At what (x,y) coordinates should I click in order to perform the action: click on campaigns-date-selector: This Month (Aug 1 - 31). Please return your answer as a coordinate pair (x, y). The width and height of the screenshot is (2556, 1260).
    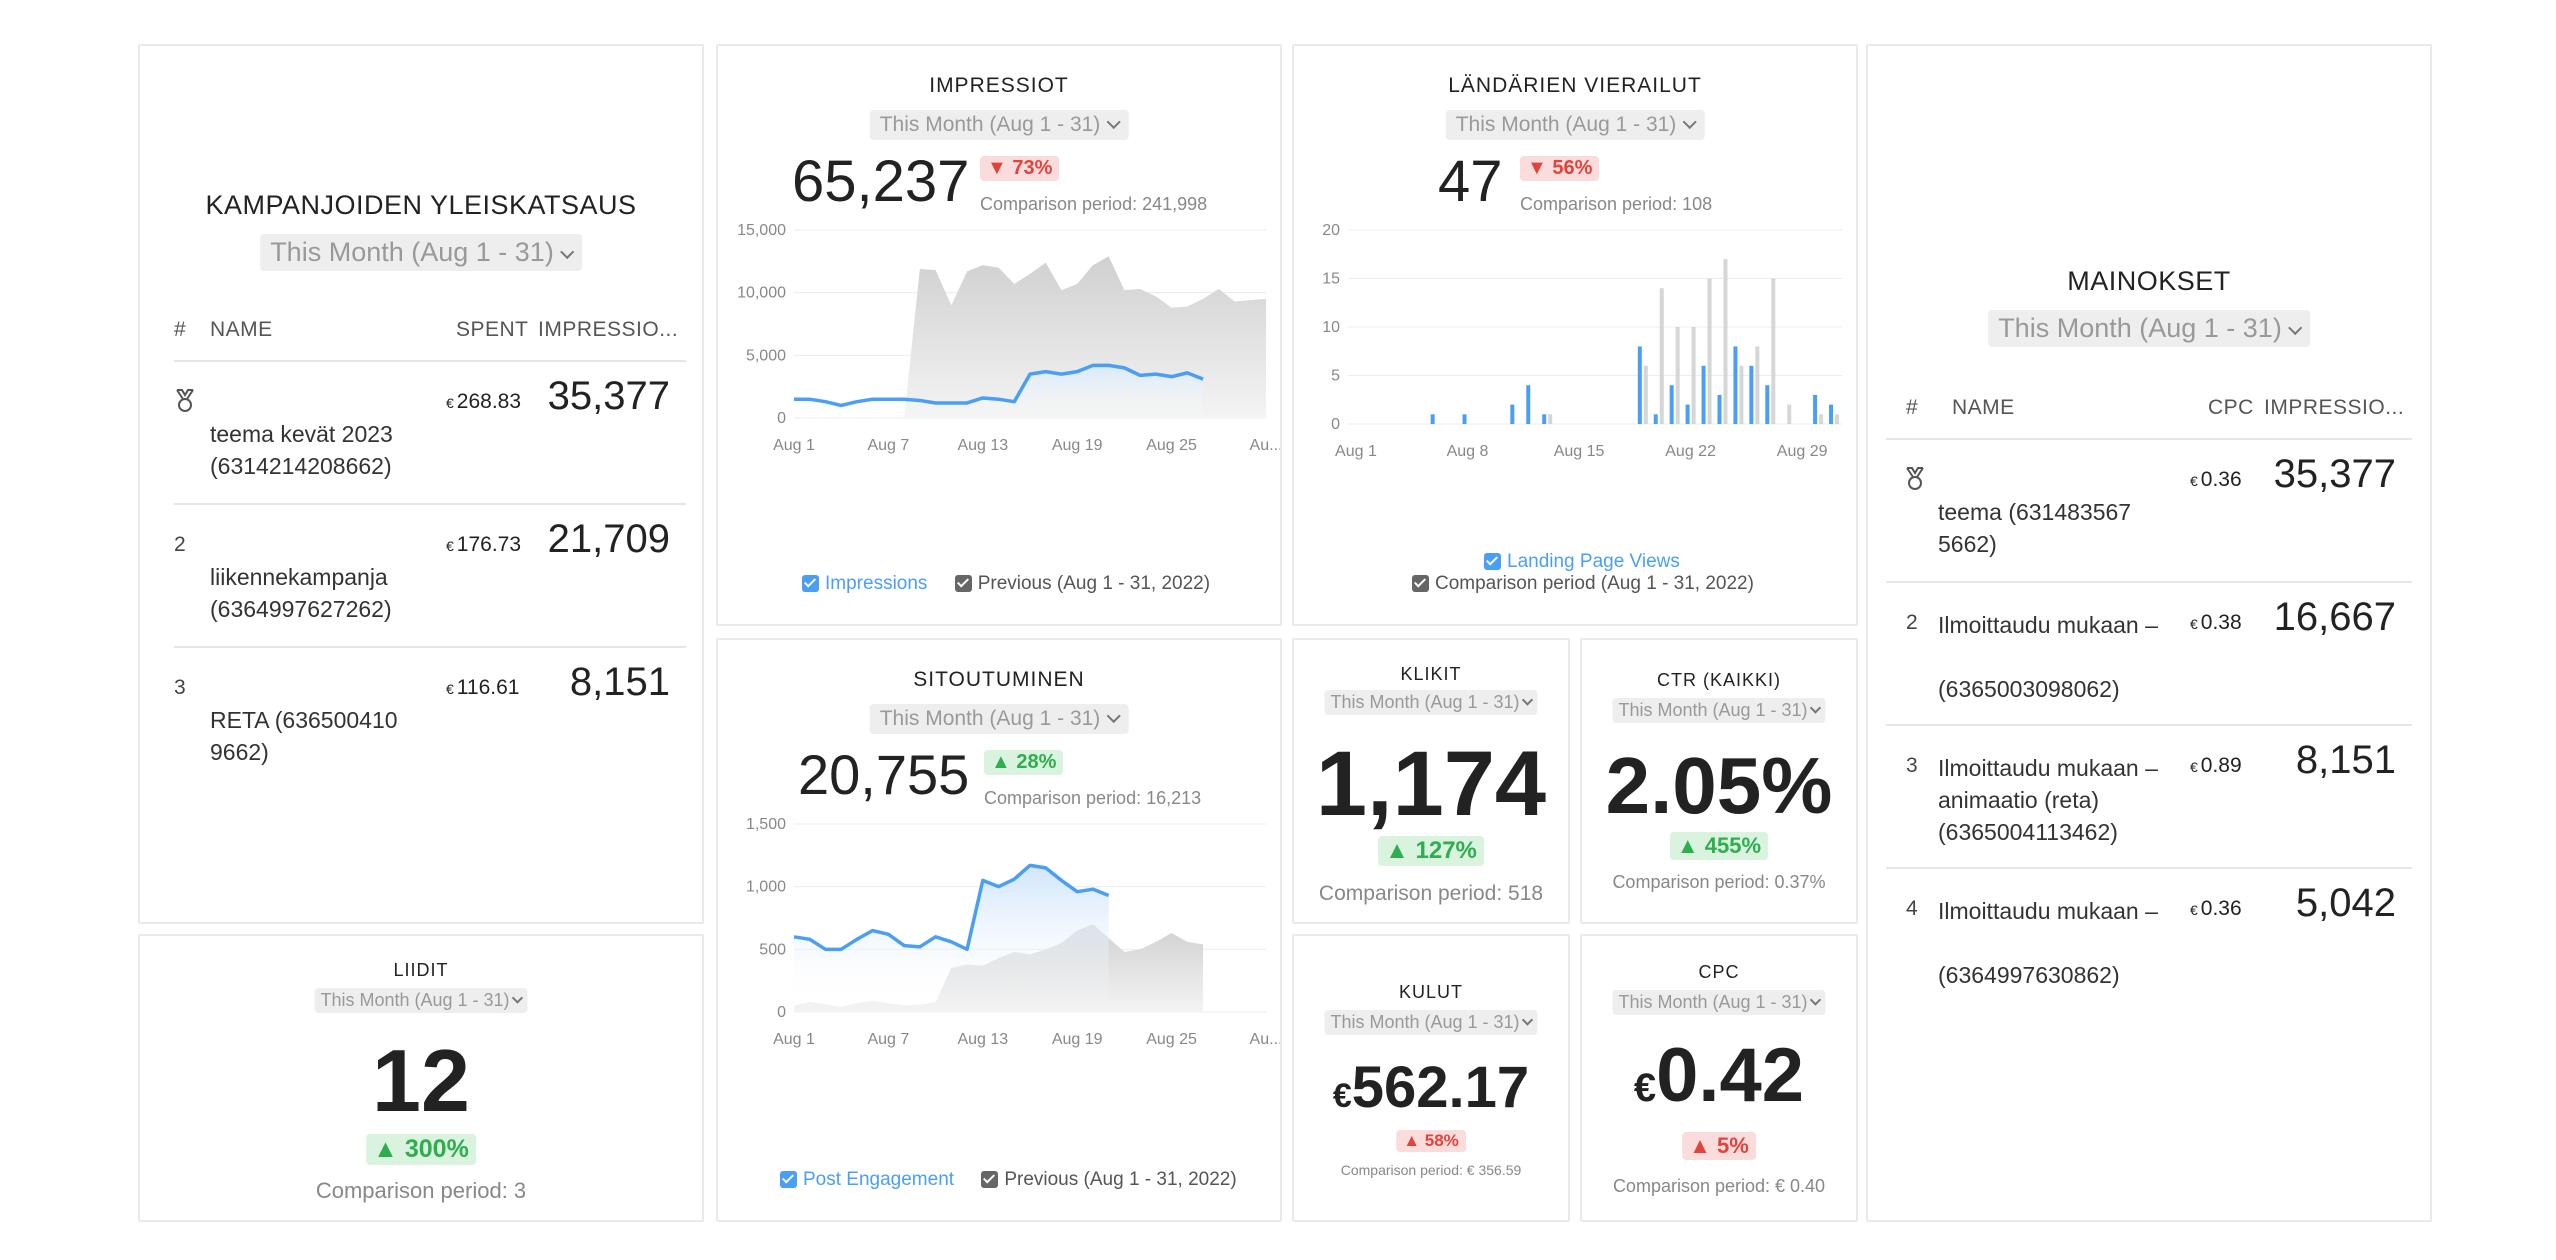
    Looking at the image, I should click on (421, 252).